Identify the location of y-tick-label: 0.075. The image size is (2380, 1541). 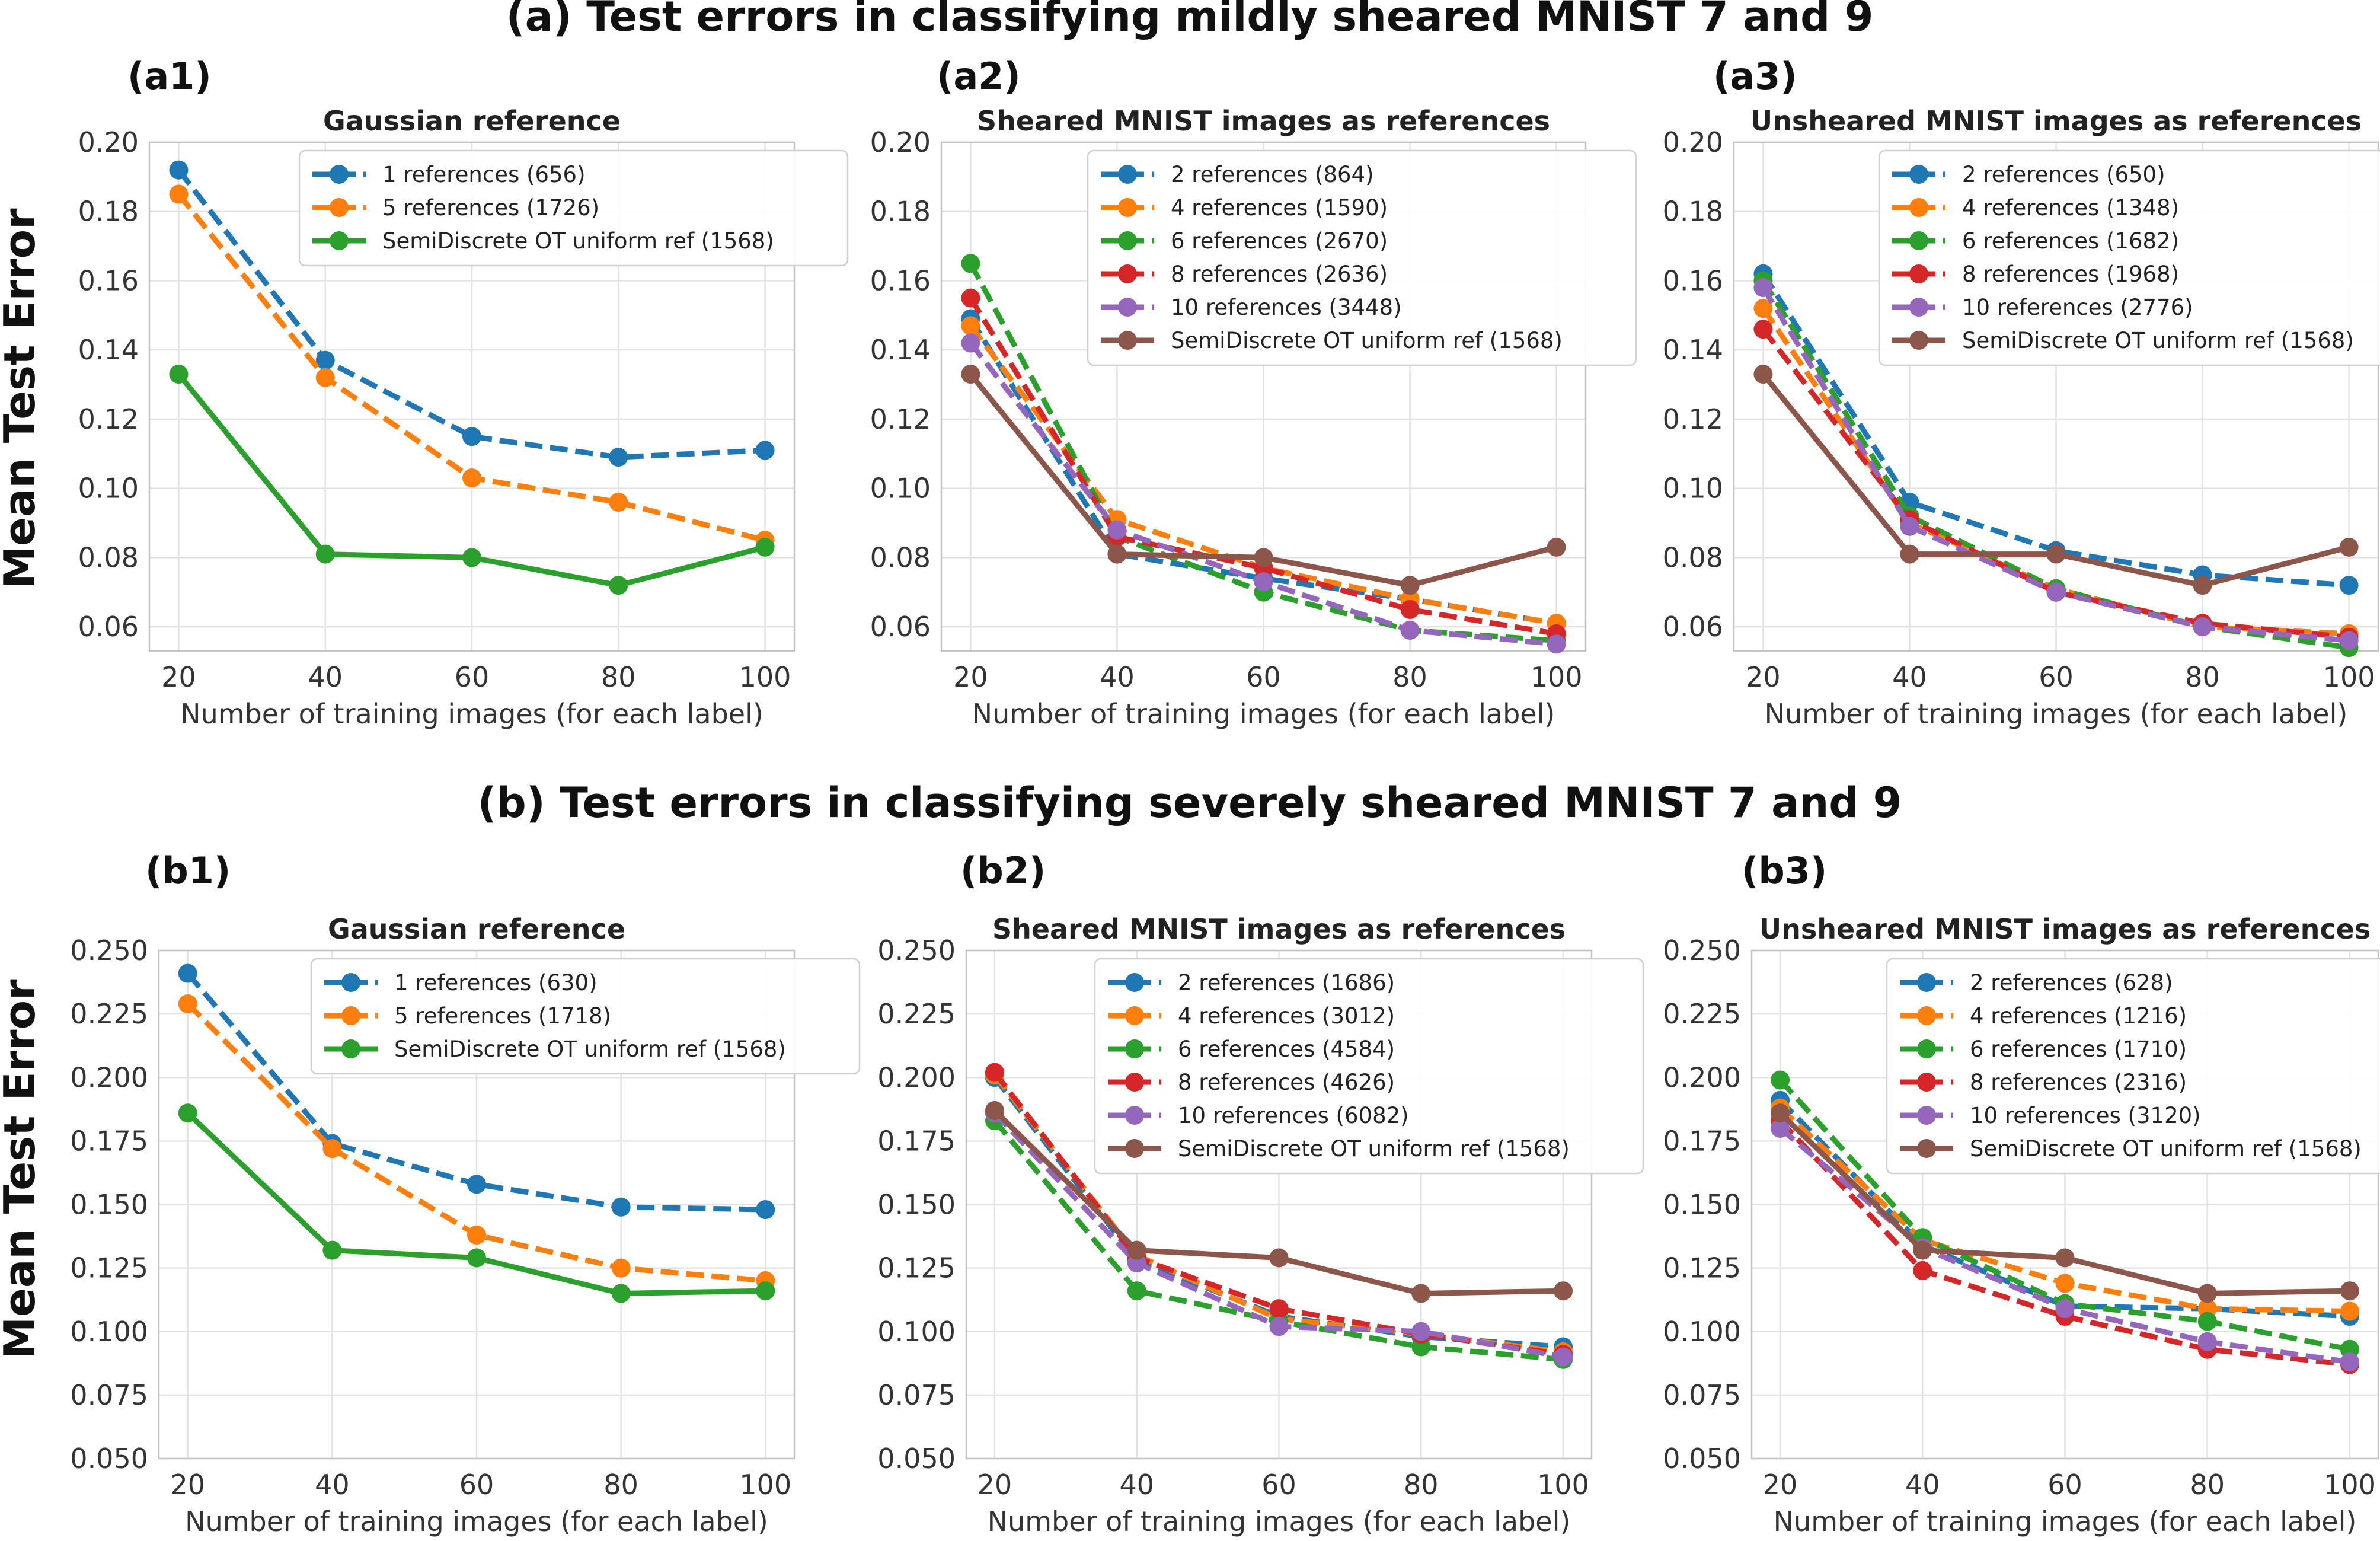
(109, 1395).